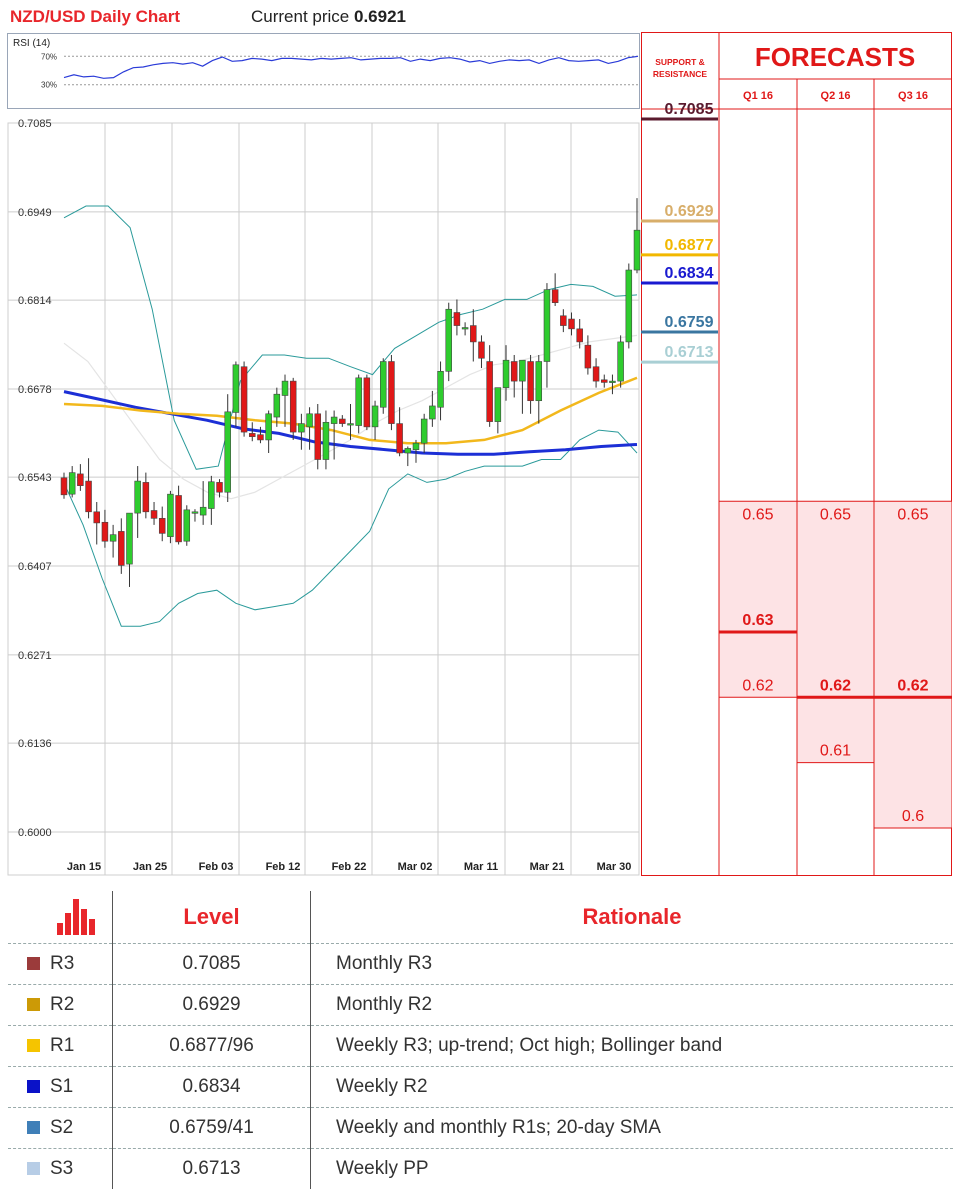  Describe the element at coordinates (62, 1004) in the screenshot. I see `level-name: R2` at that location.